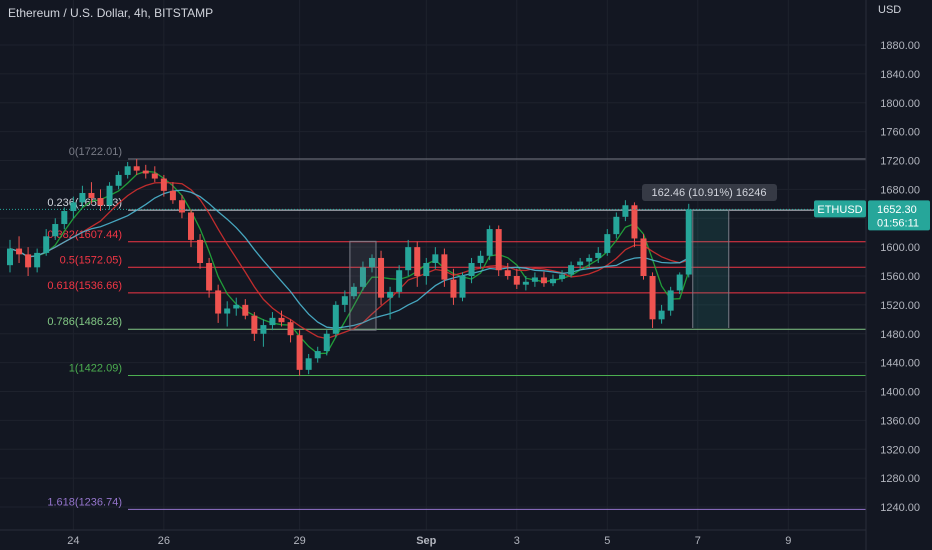 This screenshot has height=550, width=932. What do you see at coordinates (91, 260) in the screenshot?
I see `fib-level-label: 0.5(1572.05)` at bounding box center [91, 260].